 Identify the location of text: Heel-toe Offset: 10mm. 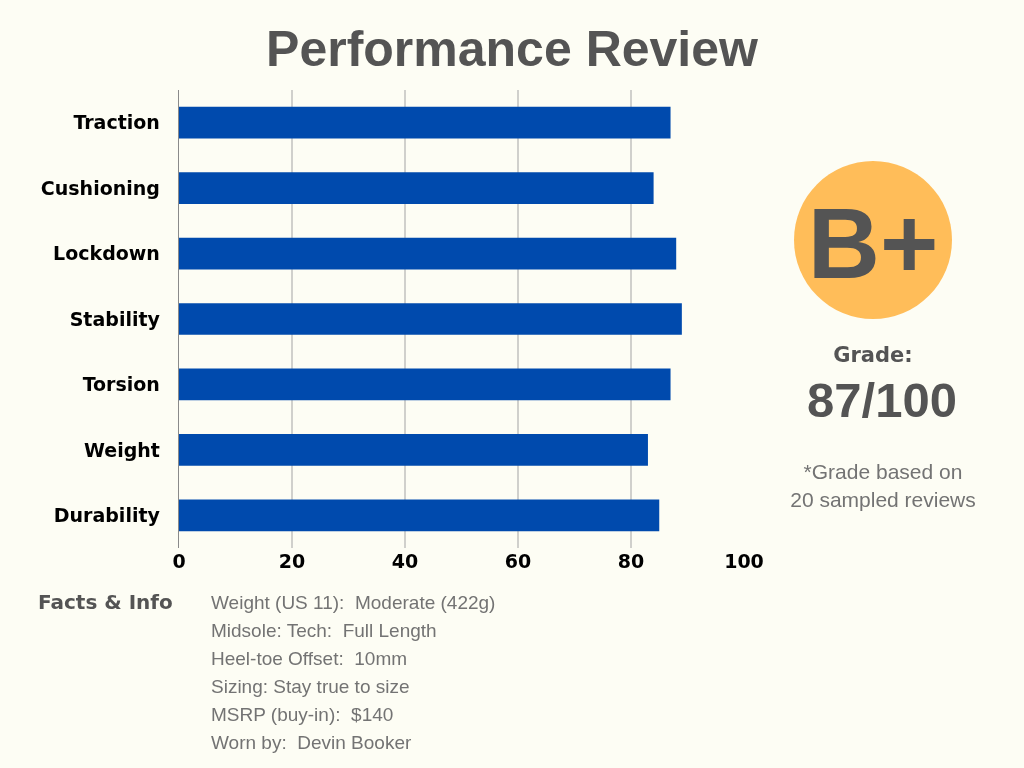
(309, 658).